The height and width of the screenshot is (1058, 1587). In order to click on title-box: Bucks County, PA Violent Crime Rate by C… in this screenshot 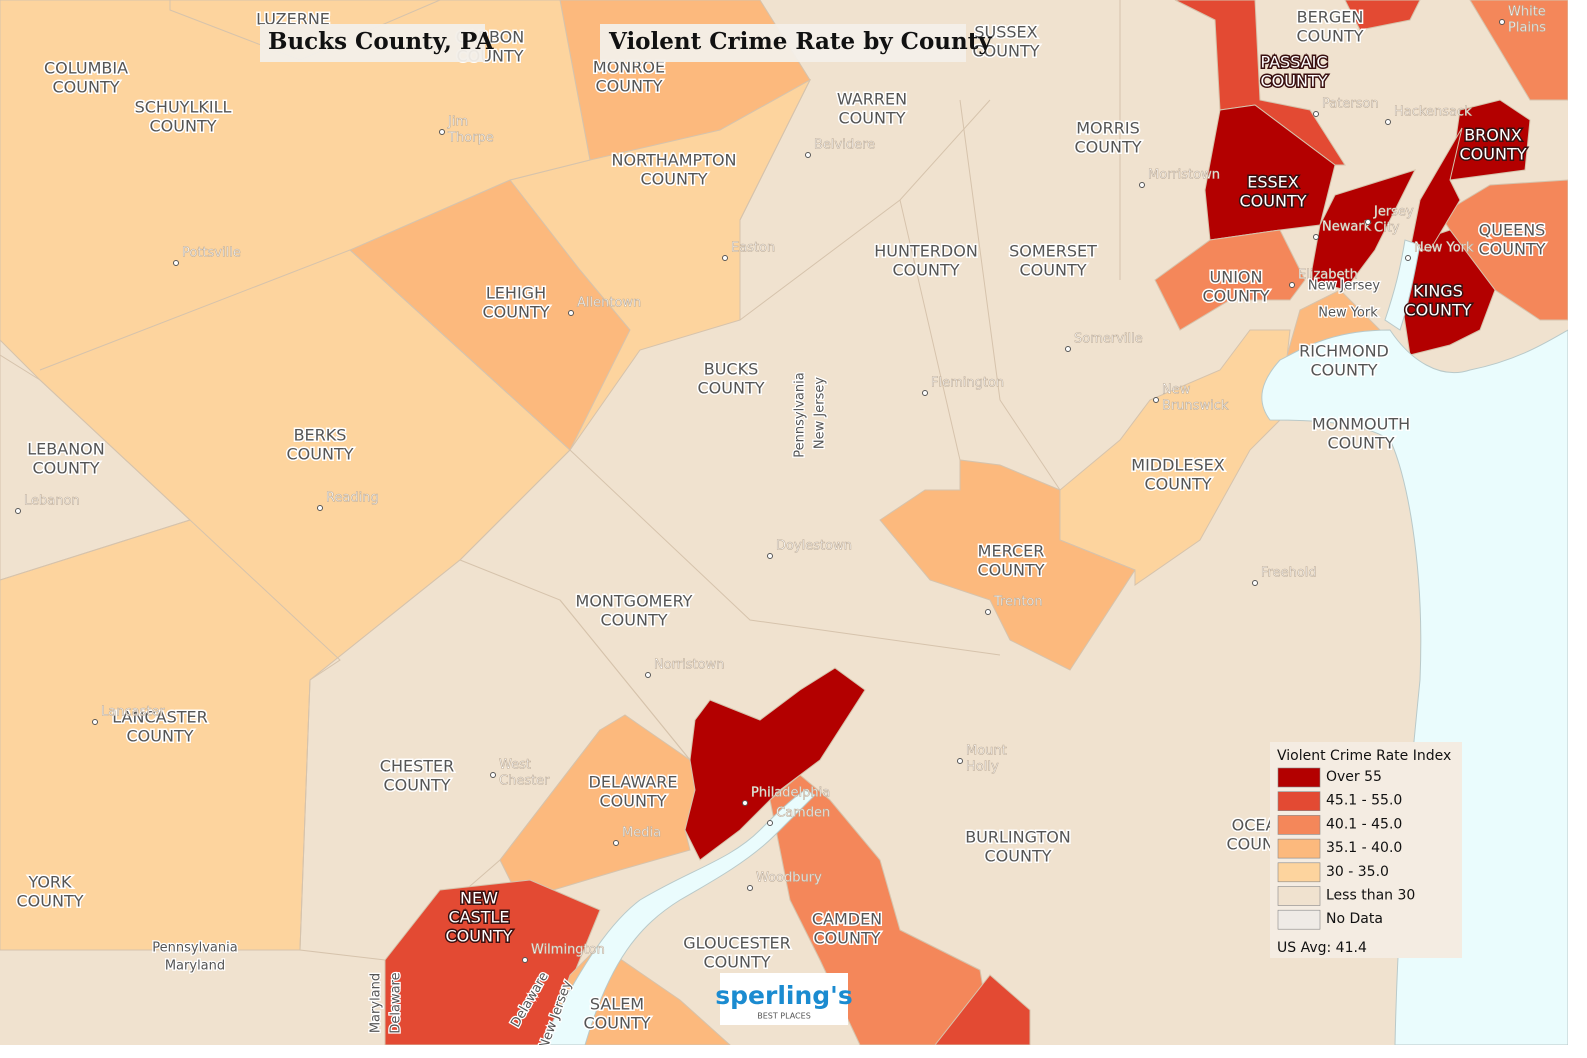, I will do `click(626, 43)`.